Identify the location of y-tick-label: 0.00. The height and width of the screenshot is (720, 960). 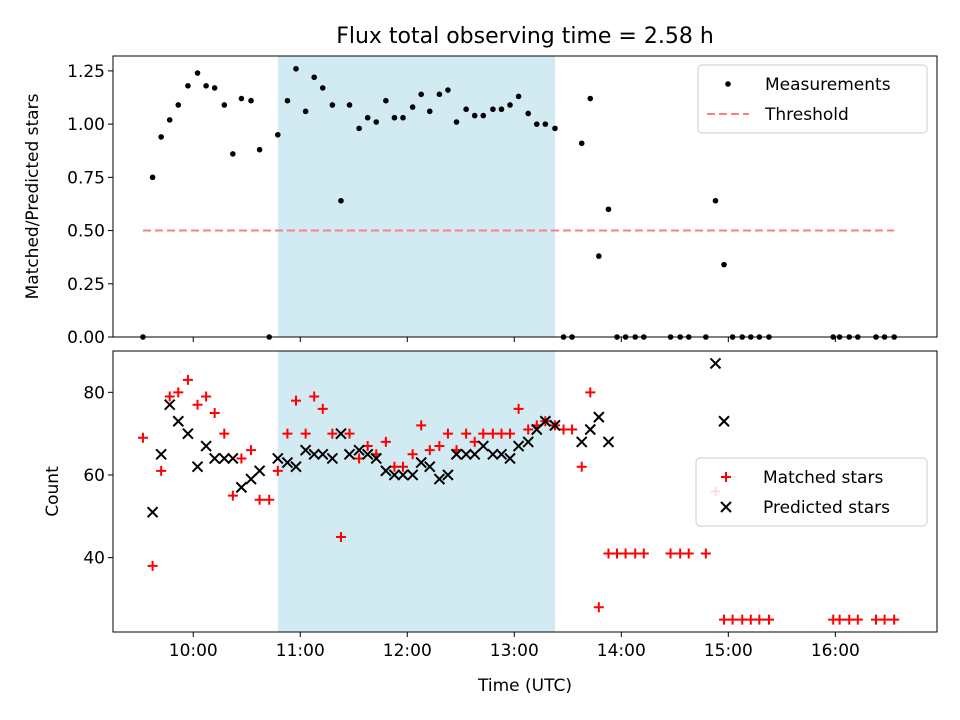
(86, 338).